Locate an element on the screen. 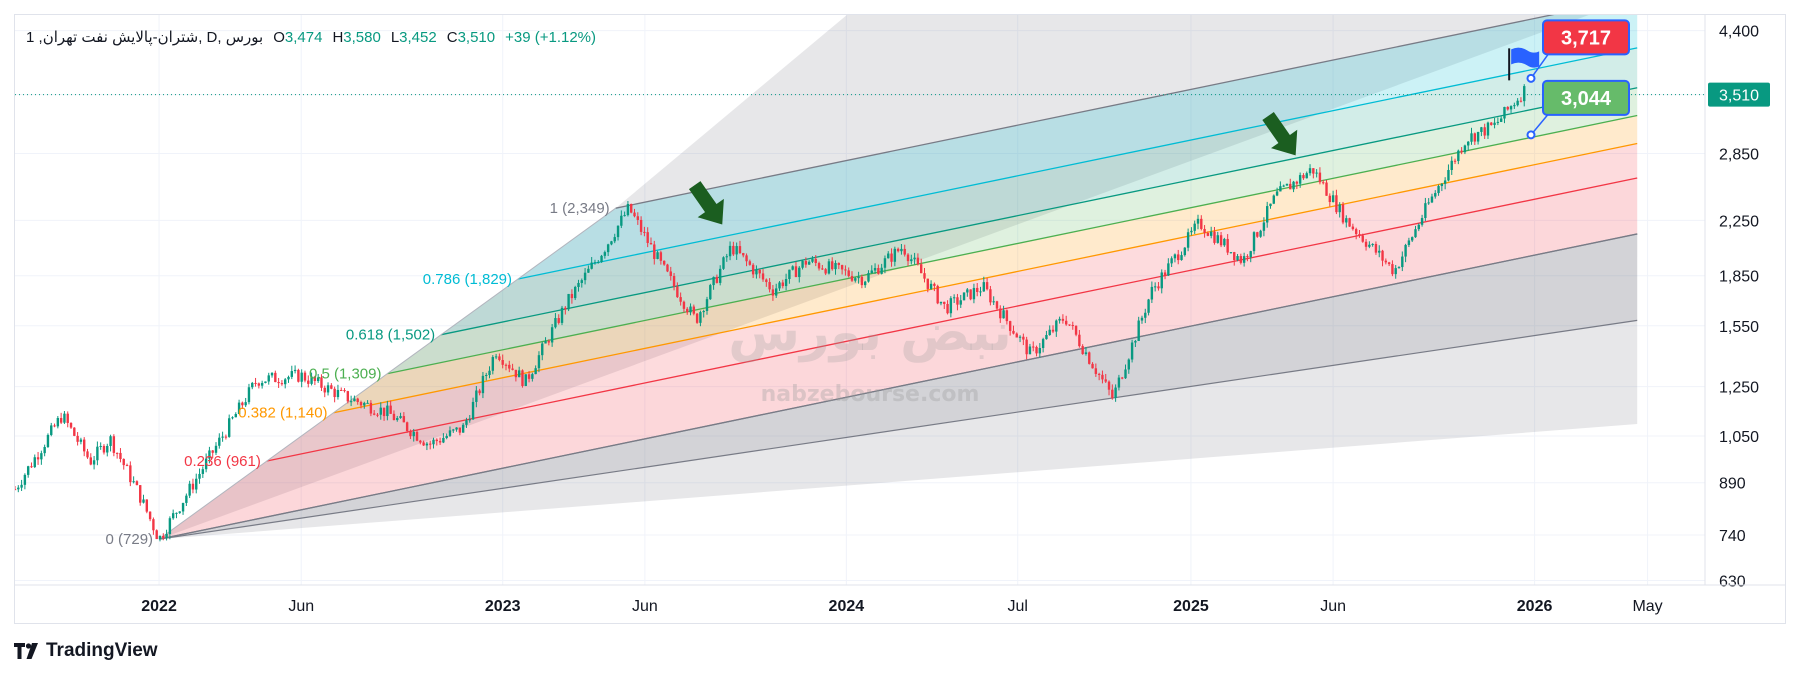  price-callout-label: 3,044 is located at coordinates (1586, 99).